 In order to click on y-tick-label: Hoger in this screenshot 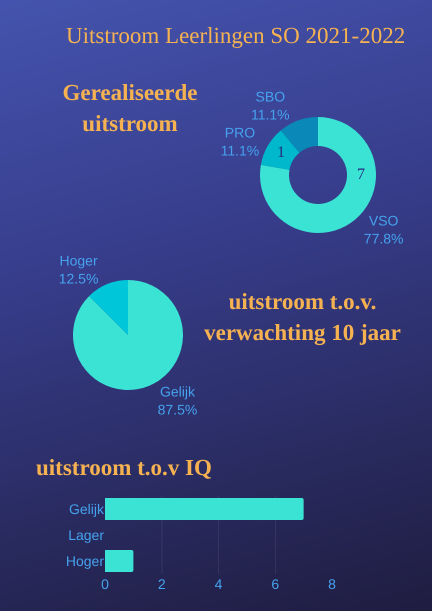, I will do `click(85, 560)`.